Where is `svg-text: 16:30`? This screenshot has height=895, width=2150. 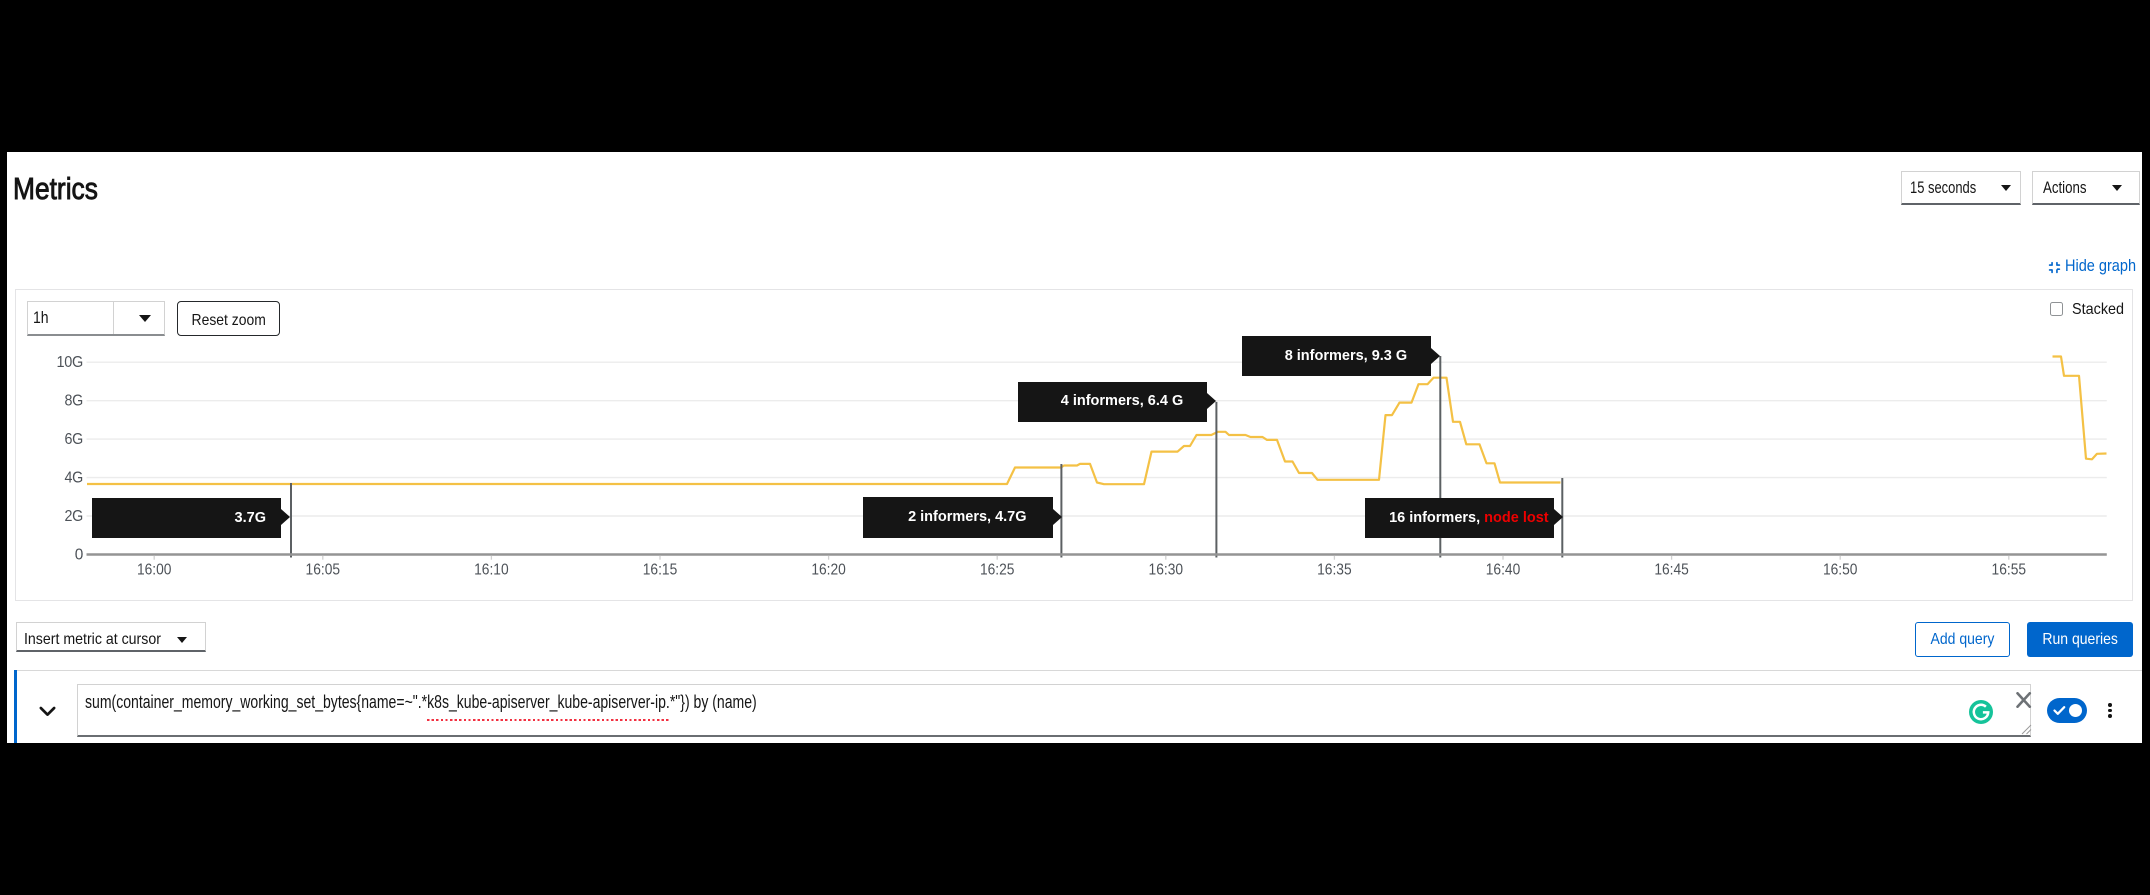
svg-text: 16:30 is located at coordinates (1166, 570).